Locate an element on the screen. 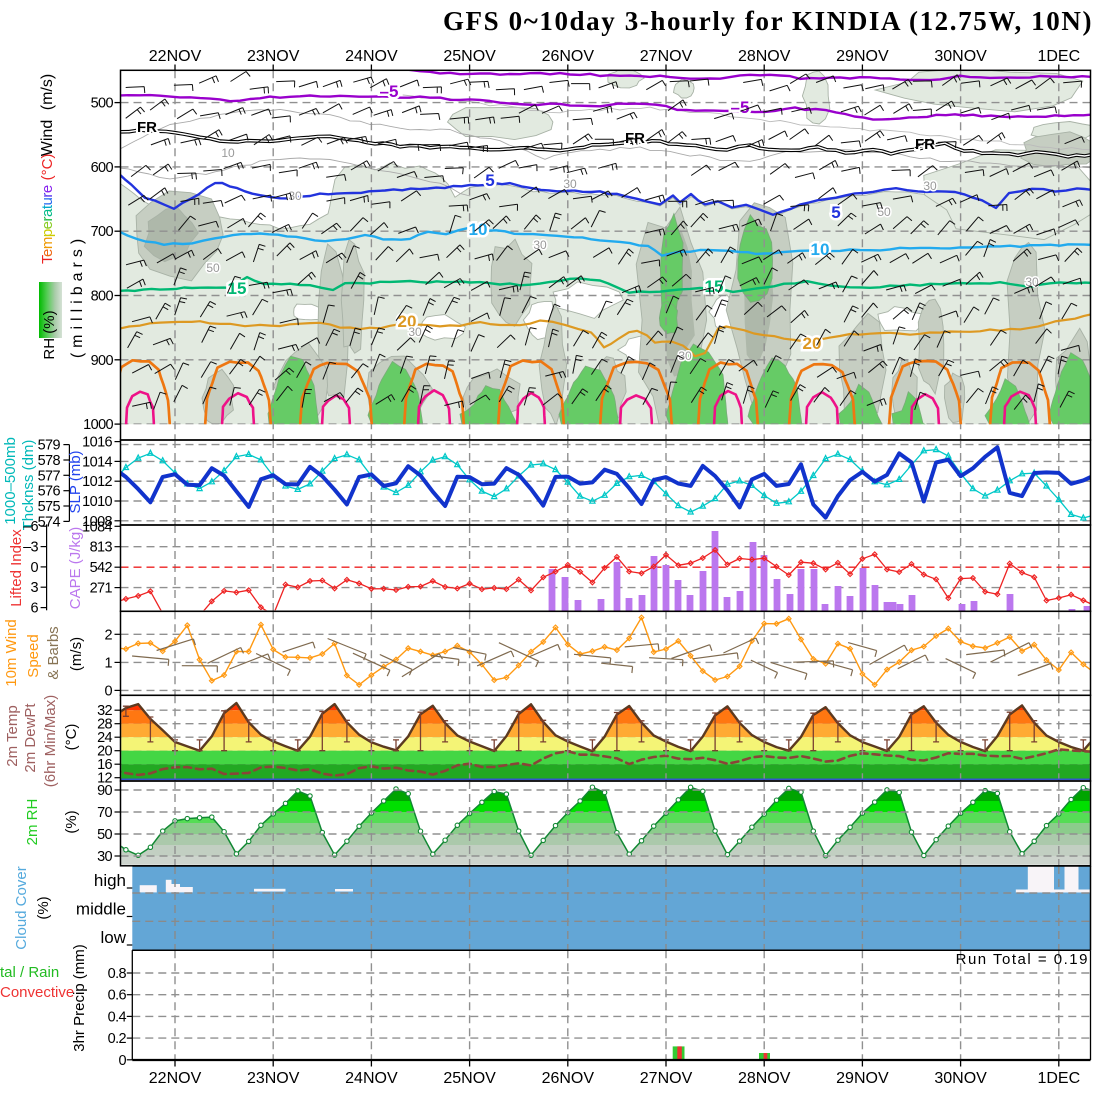  svg-text: 574 is located at coordinates (49, 522).